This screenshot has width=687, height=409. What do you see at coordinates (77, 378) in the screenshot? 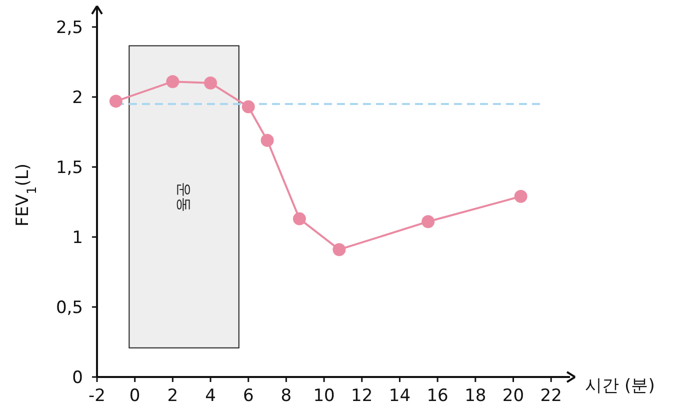
I see `y-tick-label: 0` at bounding box center [77, 378].